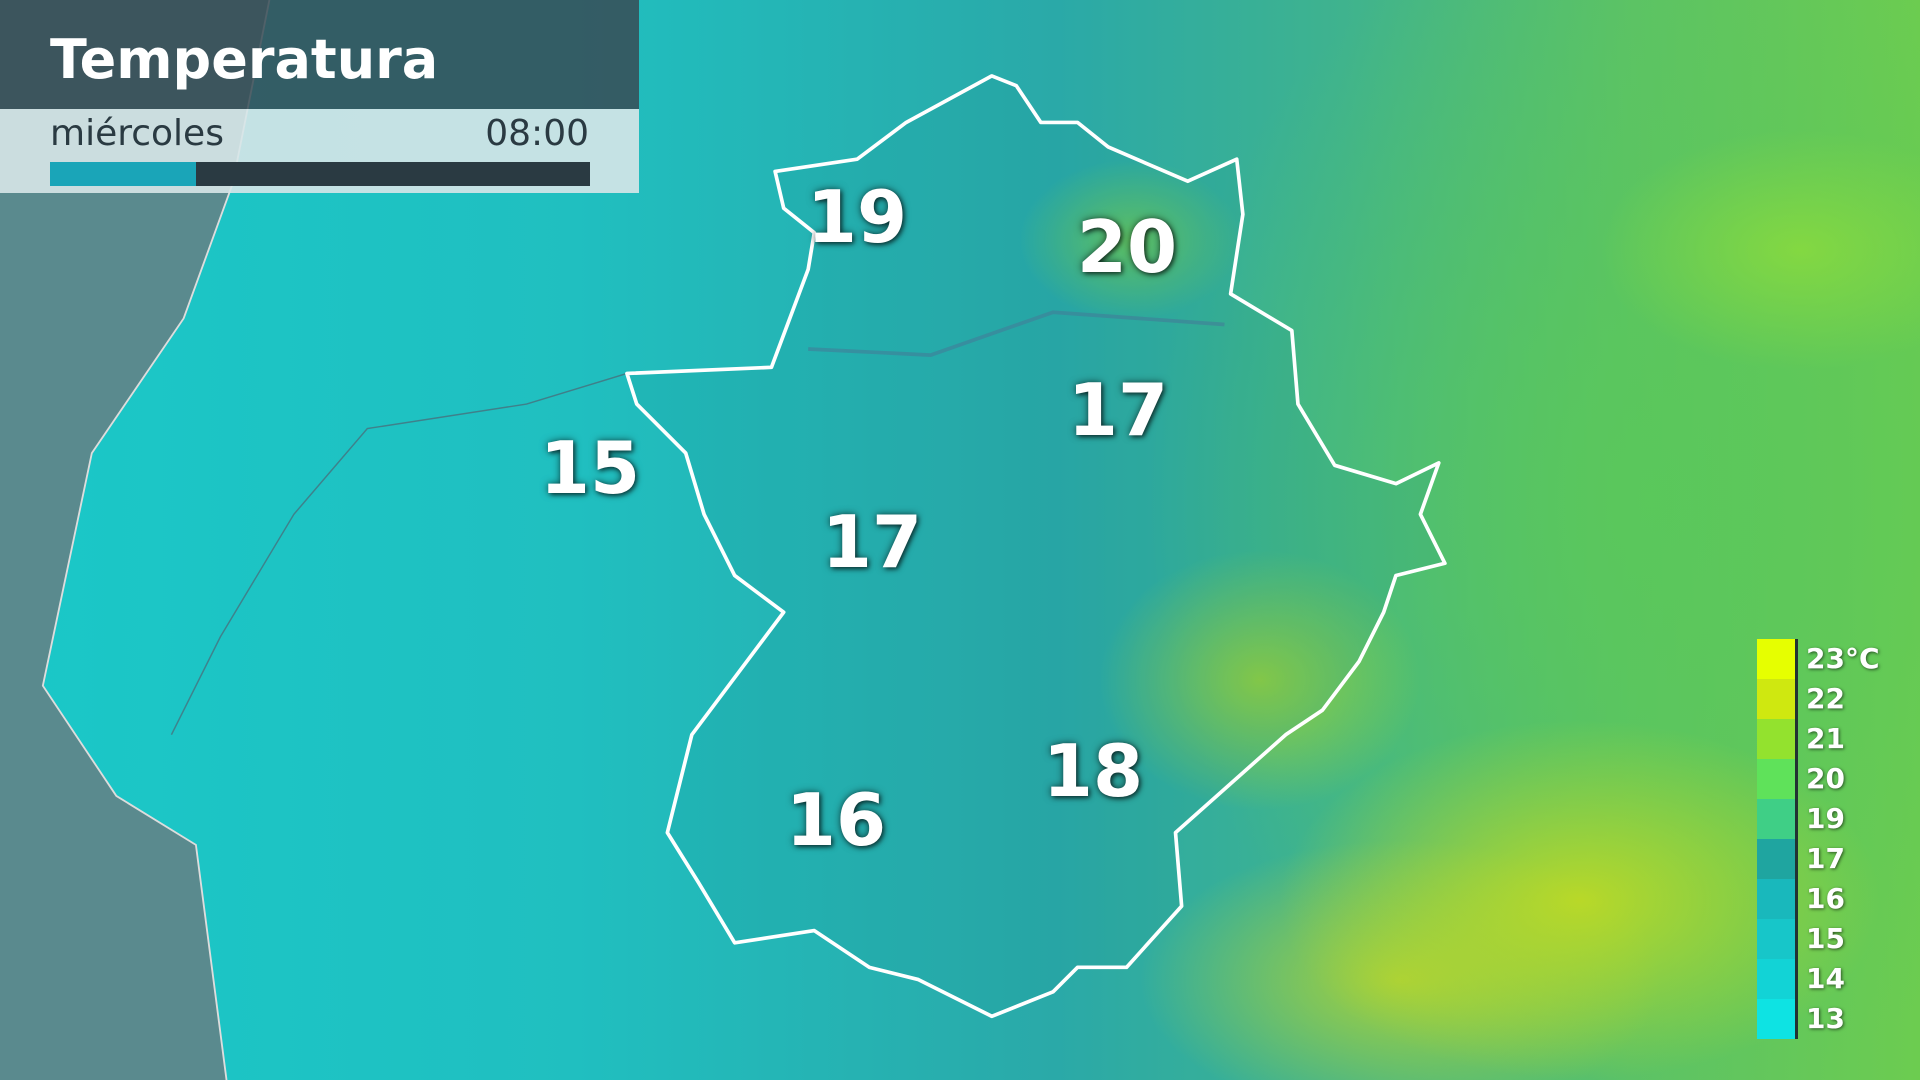  I want to click on legend-label: 23°C, so click(1843, 658).